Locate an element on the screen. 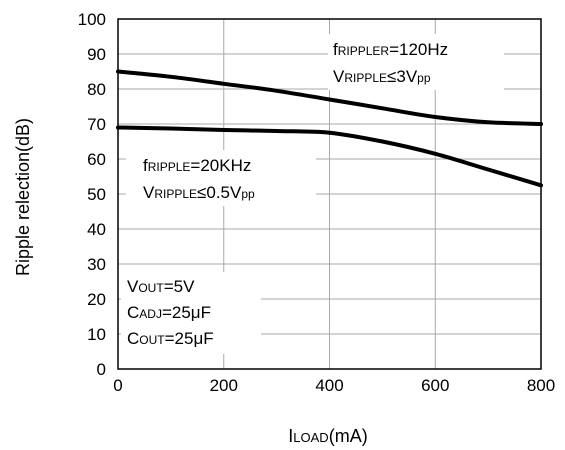  y-tick-label: 50 is located at coordinates (96, 194).